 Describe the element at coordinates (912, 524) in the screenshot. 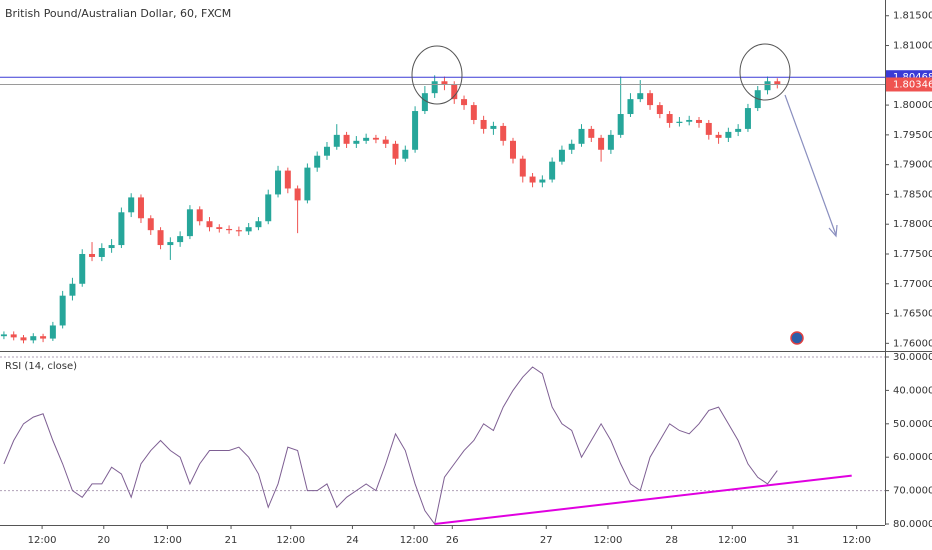

I see `y-tick-label: 80.00000` at that location.